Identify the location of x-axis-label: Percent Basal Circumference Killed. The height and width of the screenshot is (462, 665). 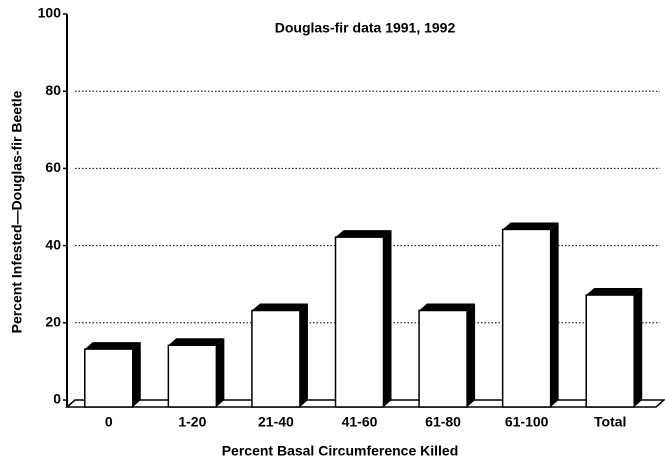
(340, 451).